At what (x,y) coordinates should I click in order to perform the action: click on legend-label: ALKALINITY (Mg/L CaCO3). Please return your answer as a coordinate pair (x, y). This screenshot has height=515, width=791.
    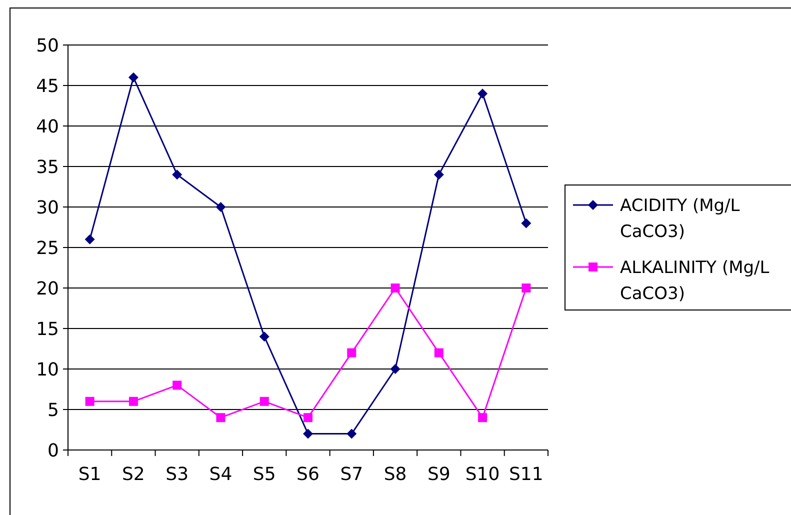
    Looking at the image, I should click on (695, 281).